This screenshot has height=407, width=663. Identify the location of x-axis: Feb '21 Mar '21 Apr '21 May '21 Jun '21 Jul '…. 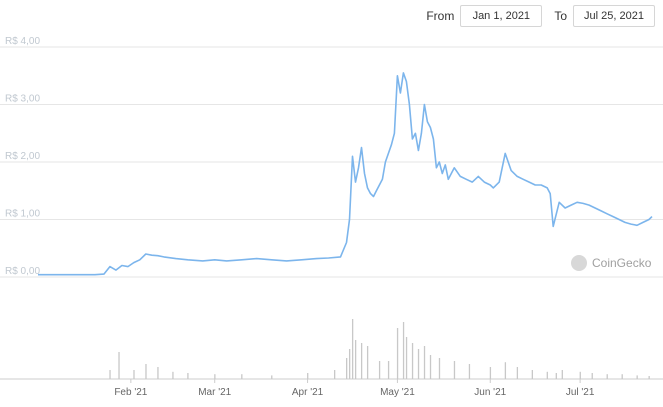
(331, 388).